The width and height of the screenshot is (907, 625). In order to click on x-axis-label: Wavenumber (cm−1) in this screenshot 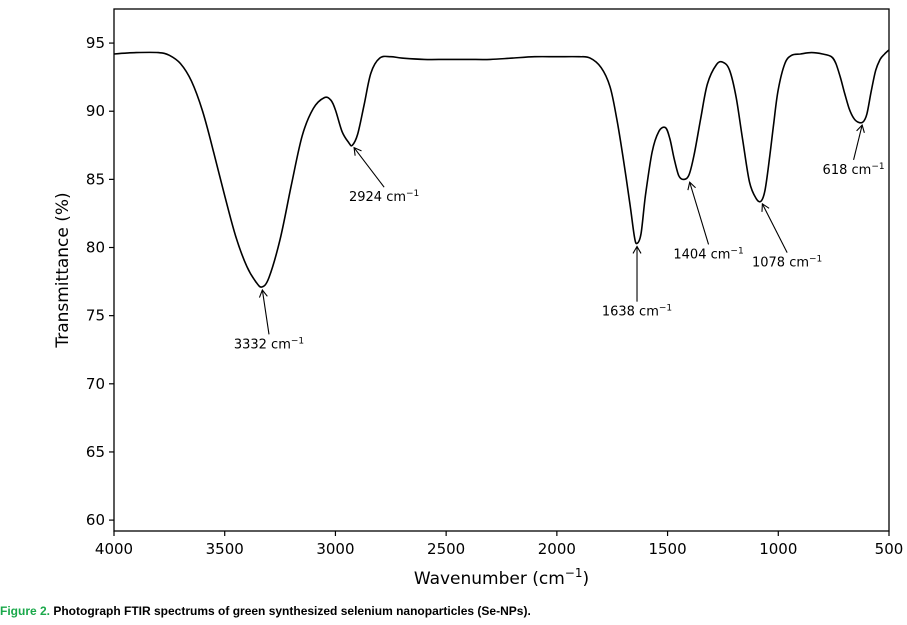, I will do `click(501, 577)`.